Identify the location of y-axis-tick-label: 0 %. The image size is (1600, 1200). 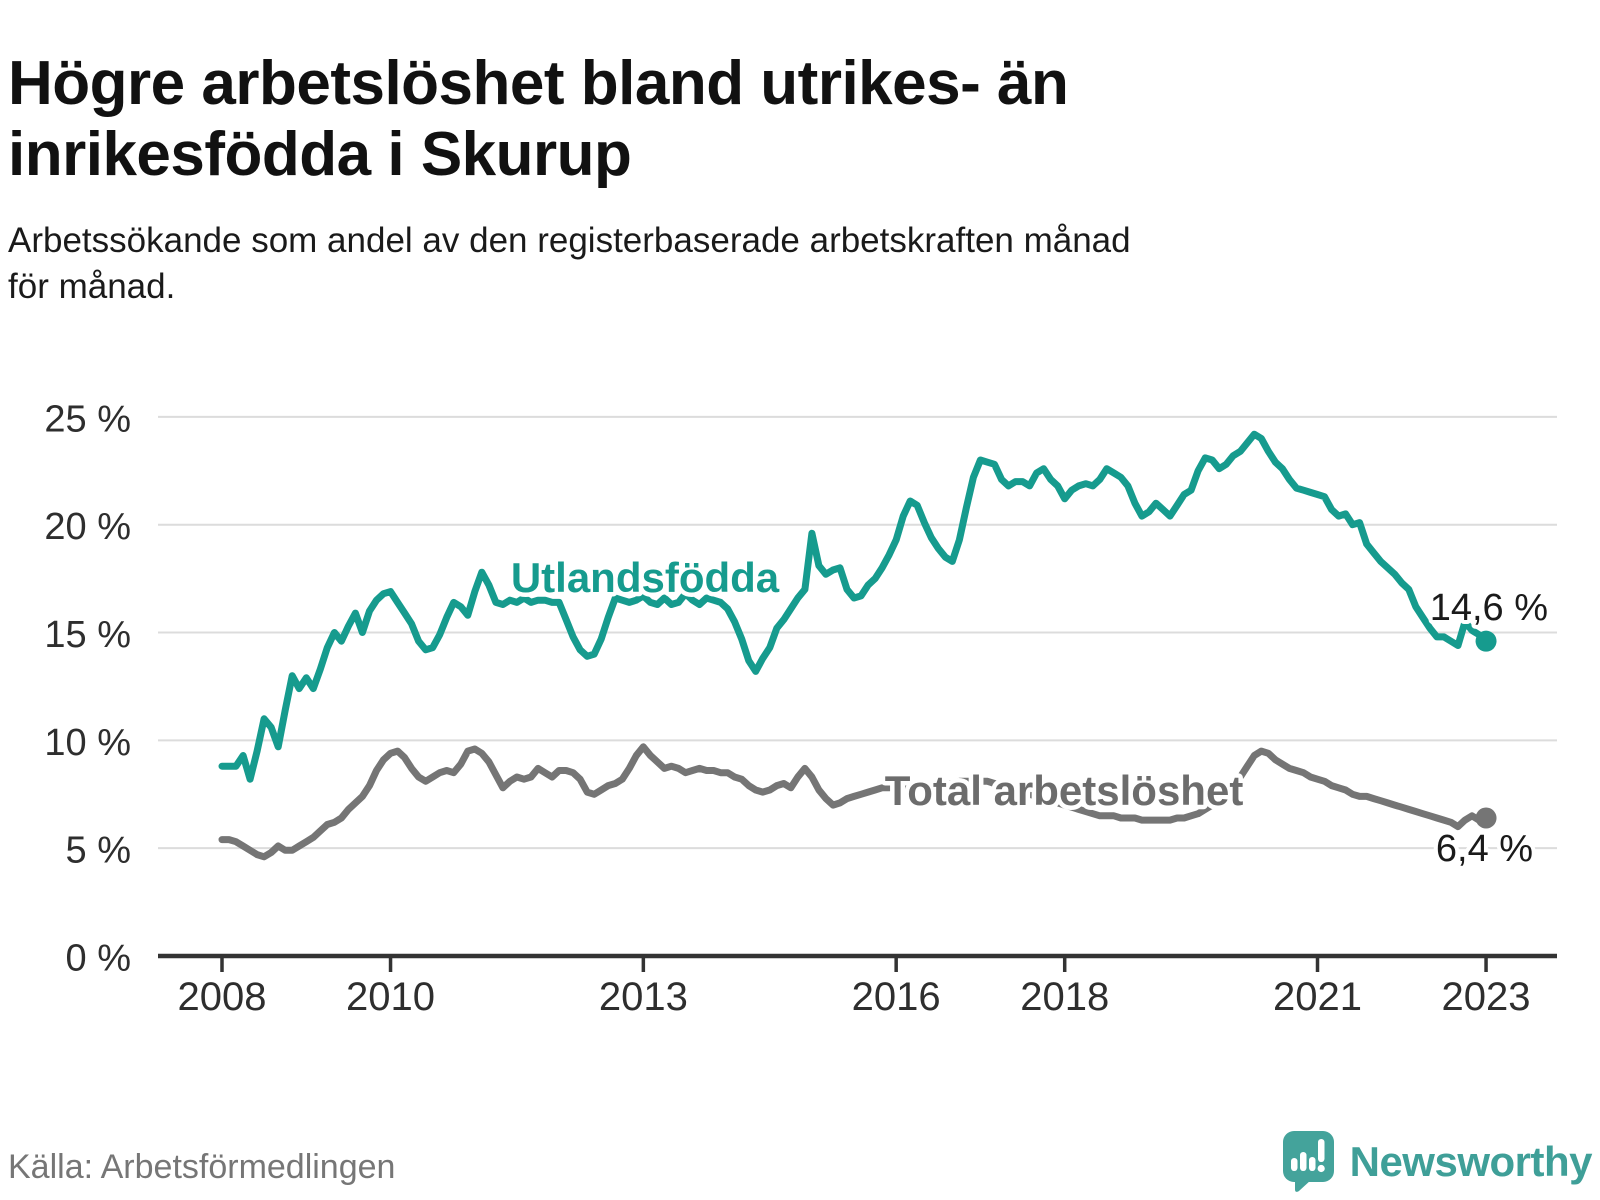
(98, 959).